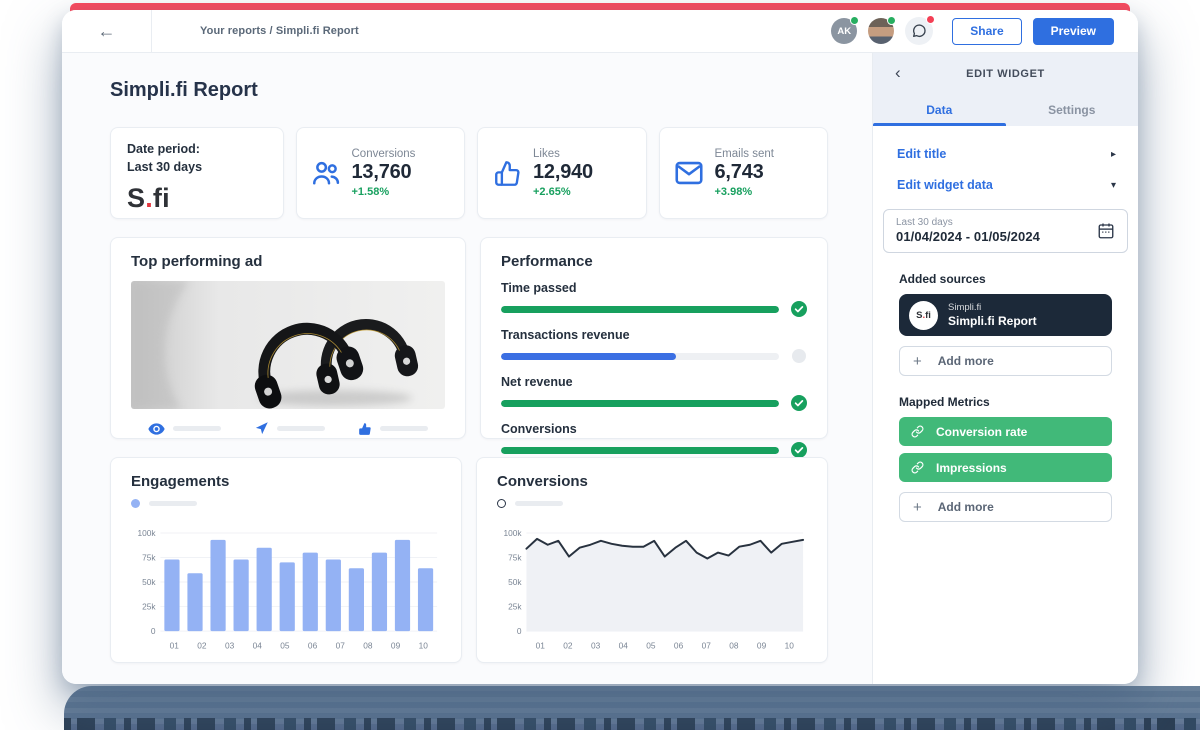 The height and width of the screenshot is (730, 1200). What do you see at coordinates (261, 428) in the screenshot?
I see `send-arrow-icon` at bounding box center [261, 428].